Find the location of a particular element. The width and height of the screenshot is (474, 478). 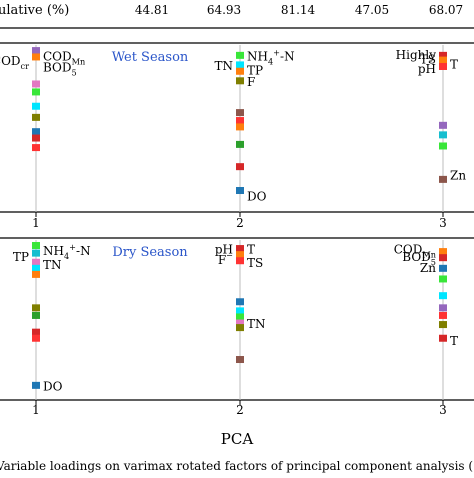

cumulative-value: 68.07 is located at coordinates (446, 10).